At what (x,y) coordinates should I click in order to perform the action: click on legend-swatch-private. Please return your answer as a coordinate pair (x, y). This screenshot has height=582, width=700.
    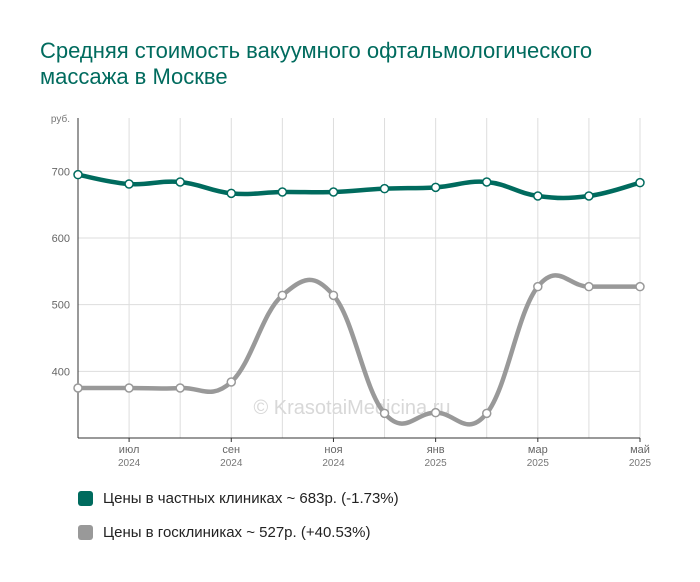
    Looking at the image, I should click on (85, 498).